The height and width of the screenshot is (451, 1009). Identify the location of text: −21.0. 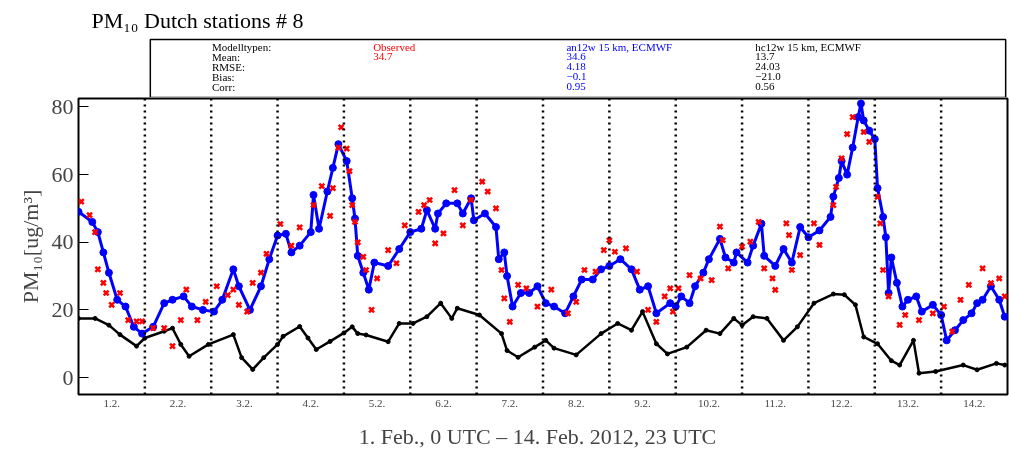
(768, 76).